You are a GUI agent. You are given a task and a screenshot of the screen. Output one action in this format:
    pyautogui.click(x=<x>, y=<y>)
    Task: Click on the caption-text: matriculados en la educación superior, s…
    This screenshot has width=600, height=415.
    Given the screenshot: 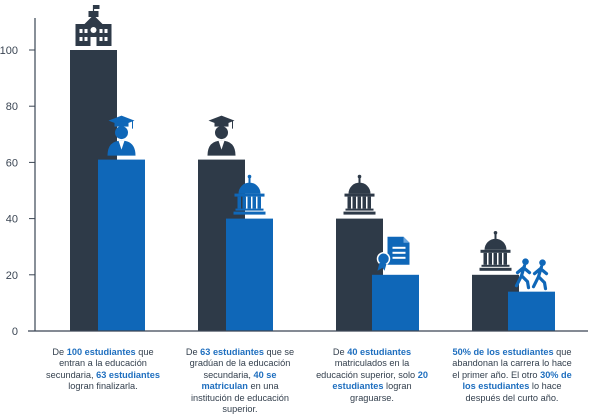 What is the action you would take?
    pyautogui.click(x=367, y=369)
    